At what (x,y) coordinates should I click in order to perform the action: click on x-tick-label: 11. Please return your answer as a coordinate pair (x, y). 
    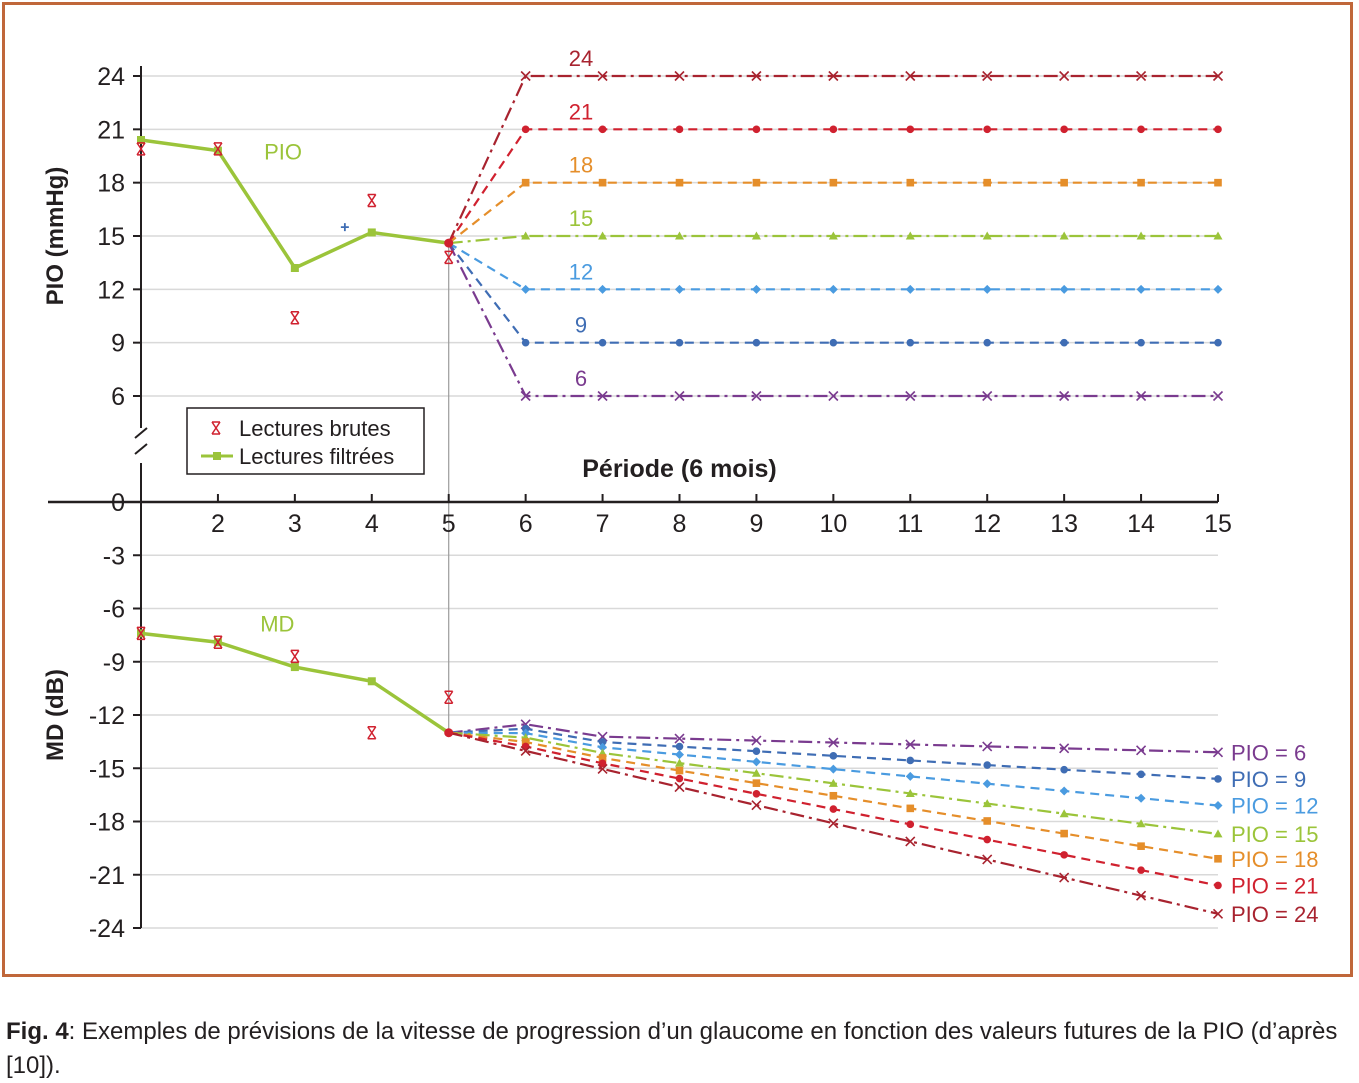
    Looking at the image, I should click on (910, 524).